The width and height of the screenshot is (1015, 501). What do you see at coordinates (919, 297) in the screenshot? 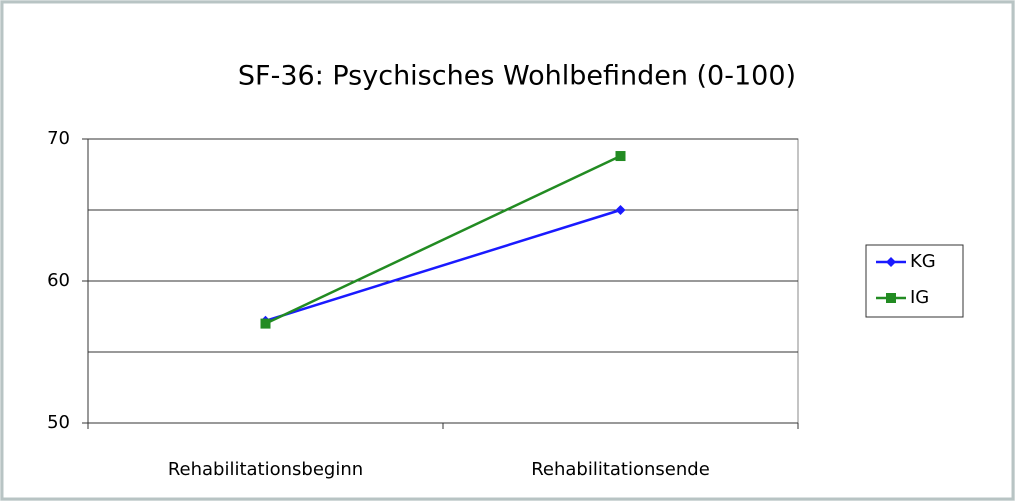
I see `legend-label: IG` at bounding box center [919, 297].